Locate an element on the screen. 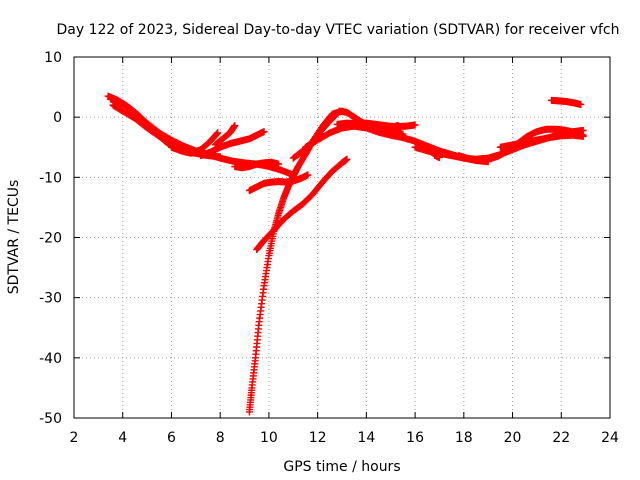 The image size is (640, 480). series-arc16 is located at coordinates (541, 141).